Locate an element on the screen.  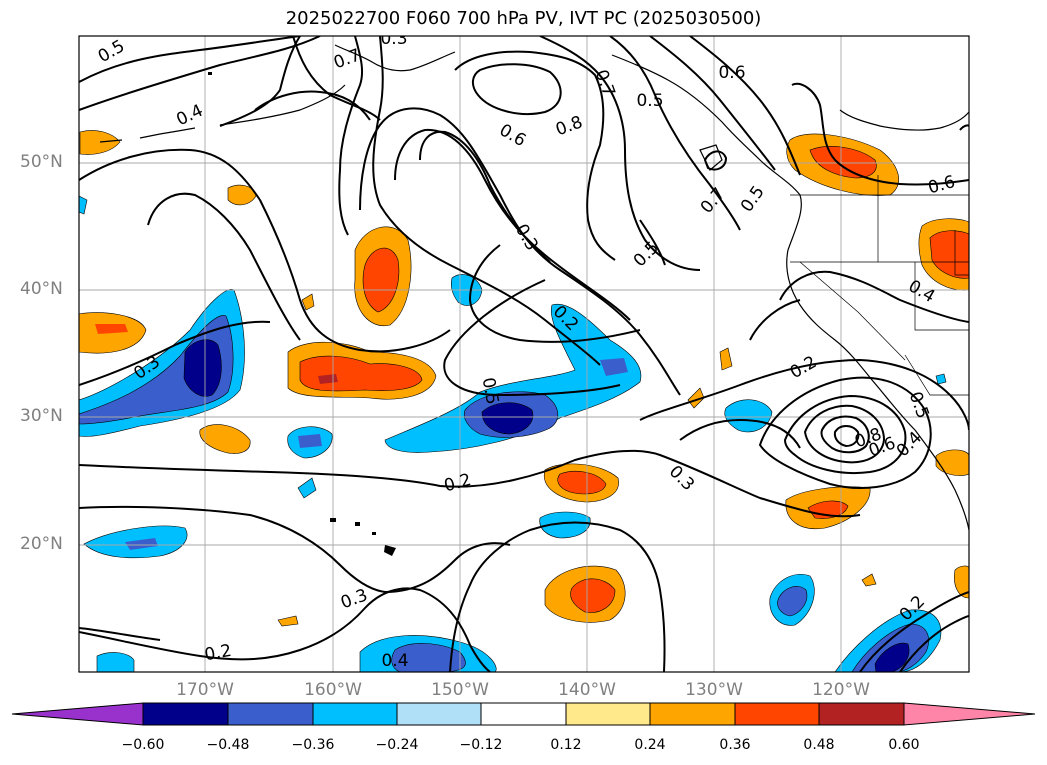
lon-label: 150°W is located at coordinates (460, 690).